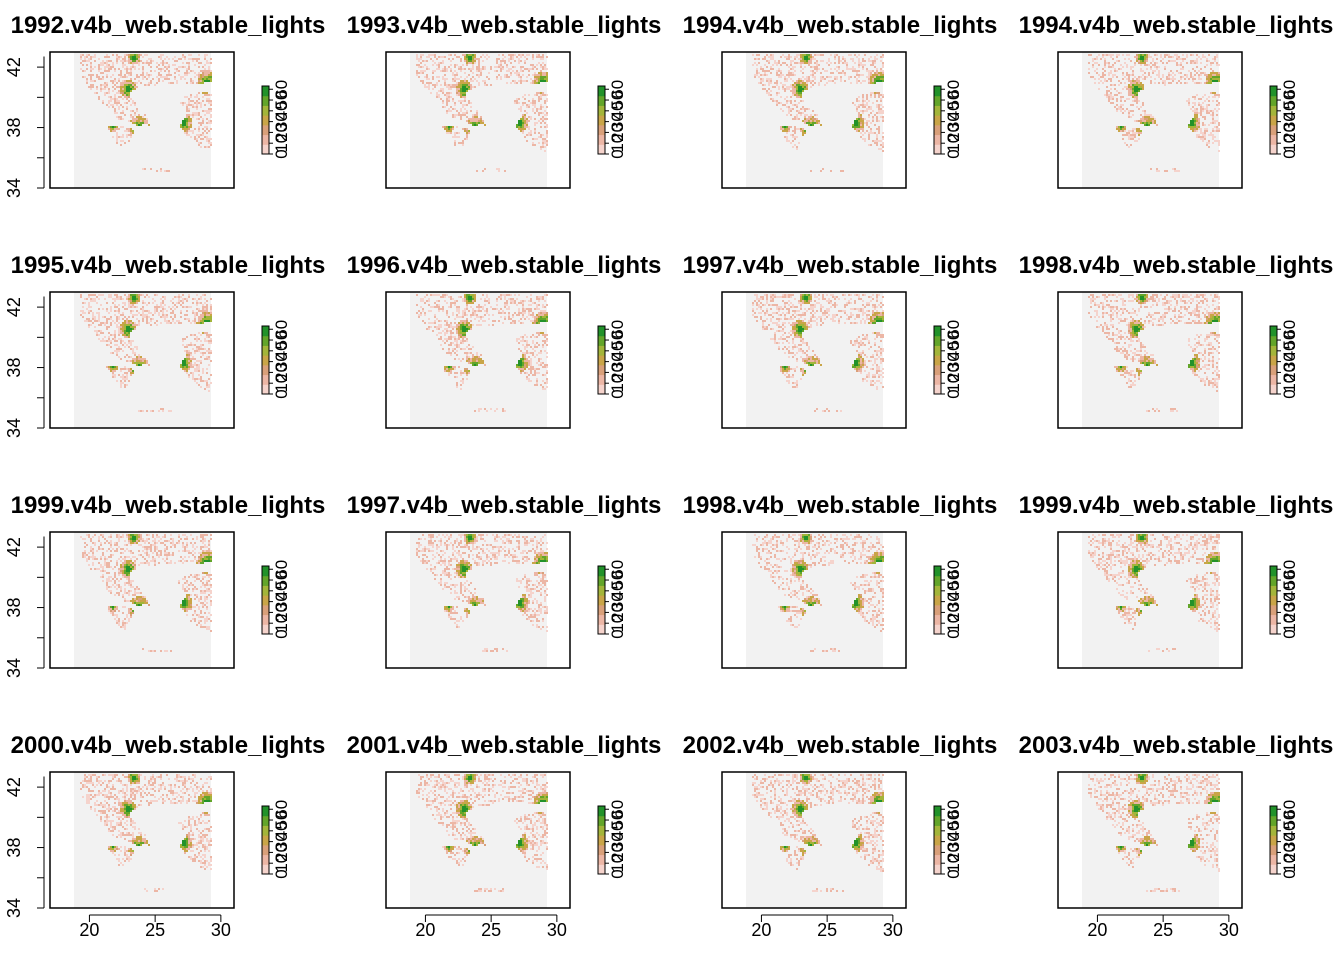 This screenshot has height=960, width=1344. Describe the element at coordinates (1176, 120) in the screenshot. I see `raster-plot-svg: 0102030405060` at that location.